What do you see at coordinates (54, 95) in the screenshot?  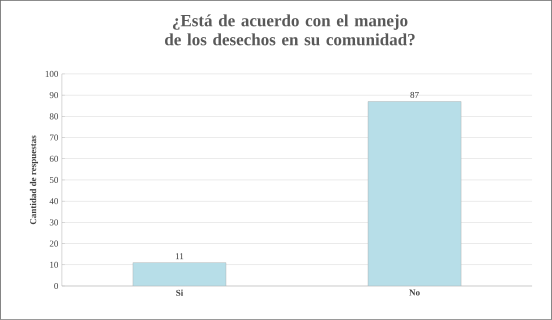 I see `y-tick-label: 90` at bounding box center [54, 95].